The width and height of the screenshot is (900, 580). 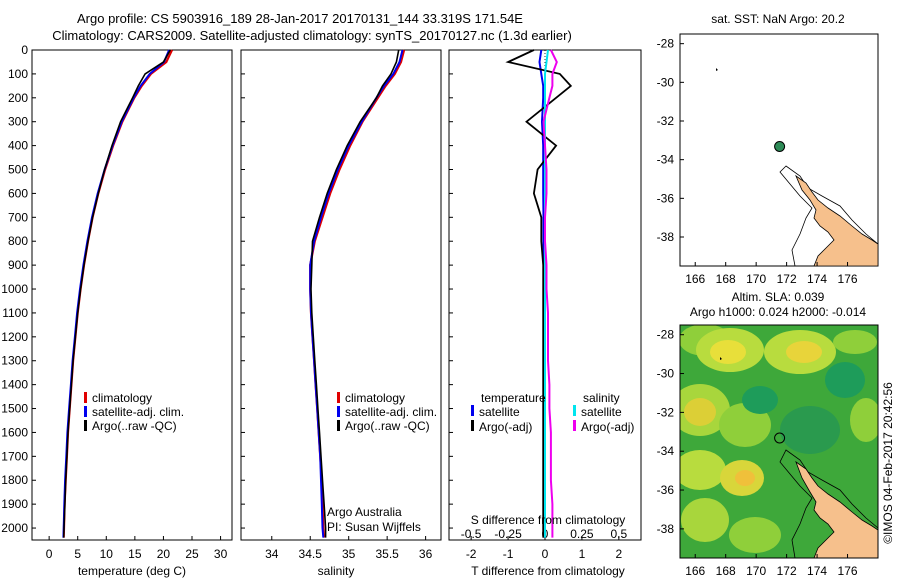 What do you see at coordinates (666, 374) in the screenshot?
I see `map-lat-tick-label: -30` at bounding box center [666, 374].